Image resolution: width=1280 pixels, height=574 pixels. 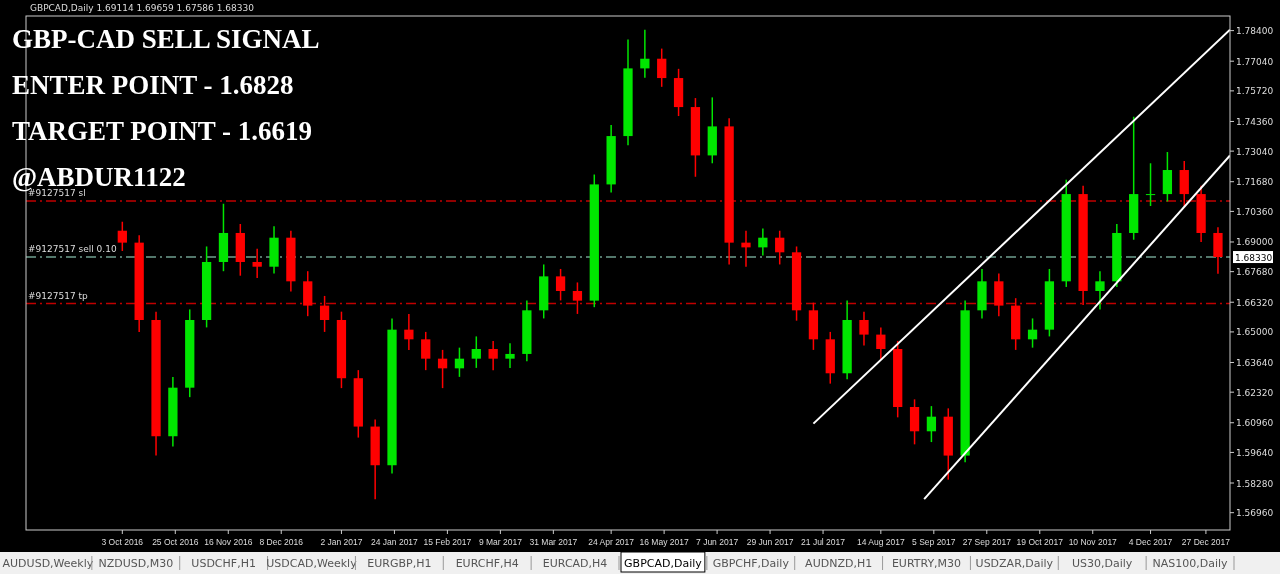 What do you see at coordinates (58, 295) in the screenshot?
I see `ref-line-label: #9127517 tp` at bounding box center [58, 295].